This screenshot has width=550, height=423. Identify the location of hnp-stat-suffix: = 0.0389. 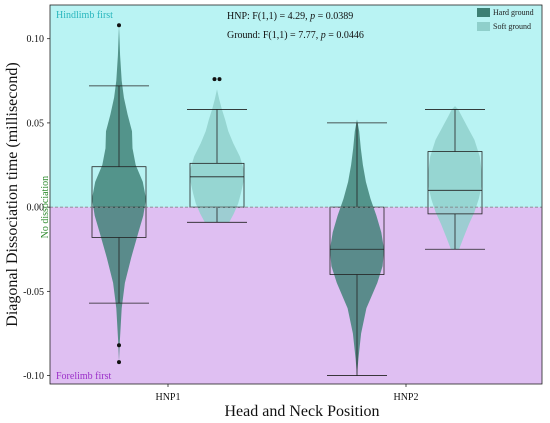
(334, 16).